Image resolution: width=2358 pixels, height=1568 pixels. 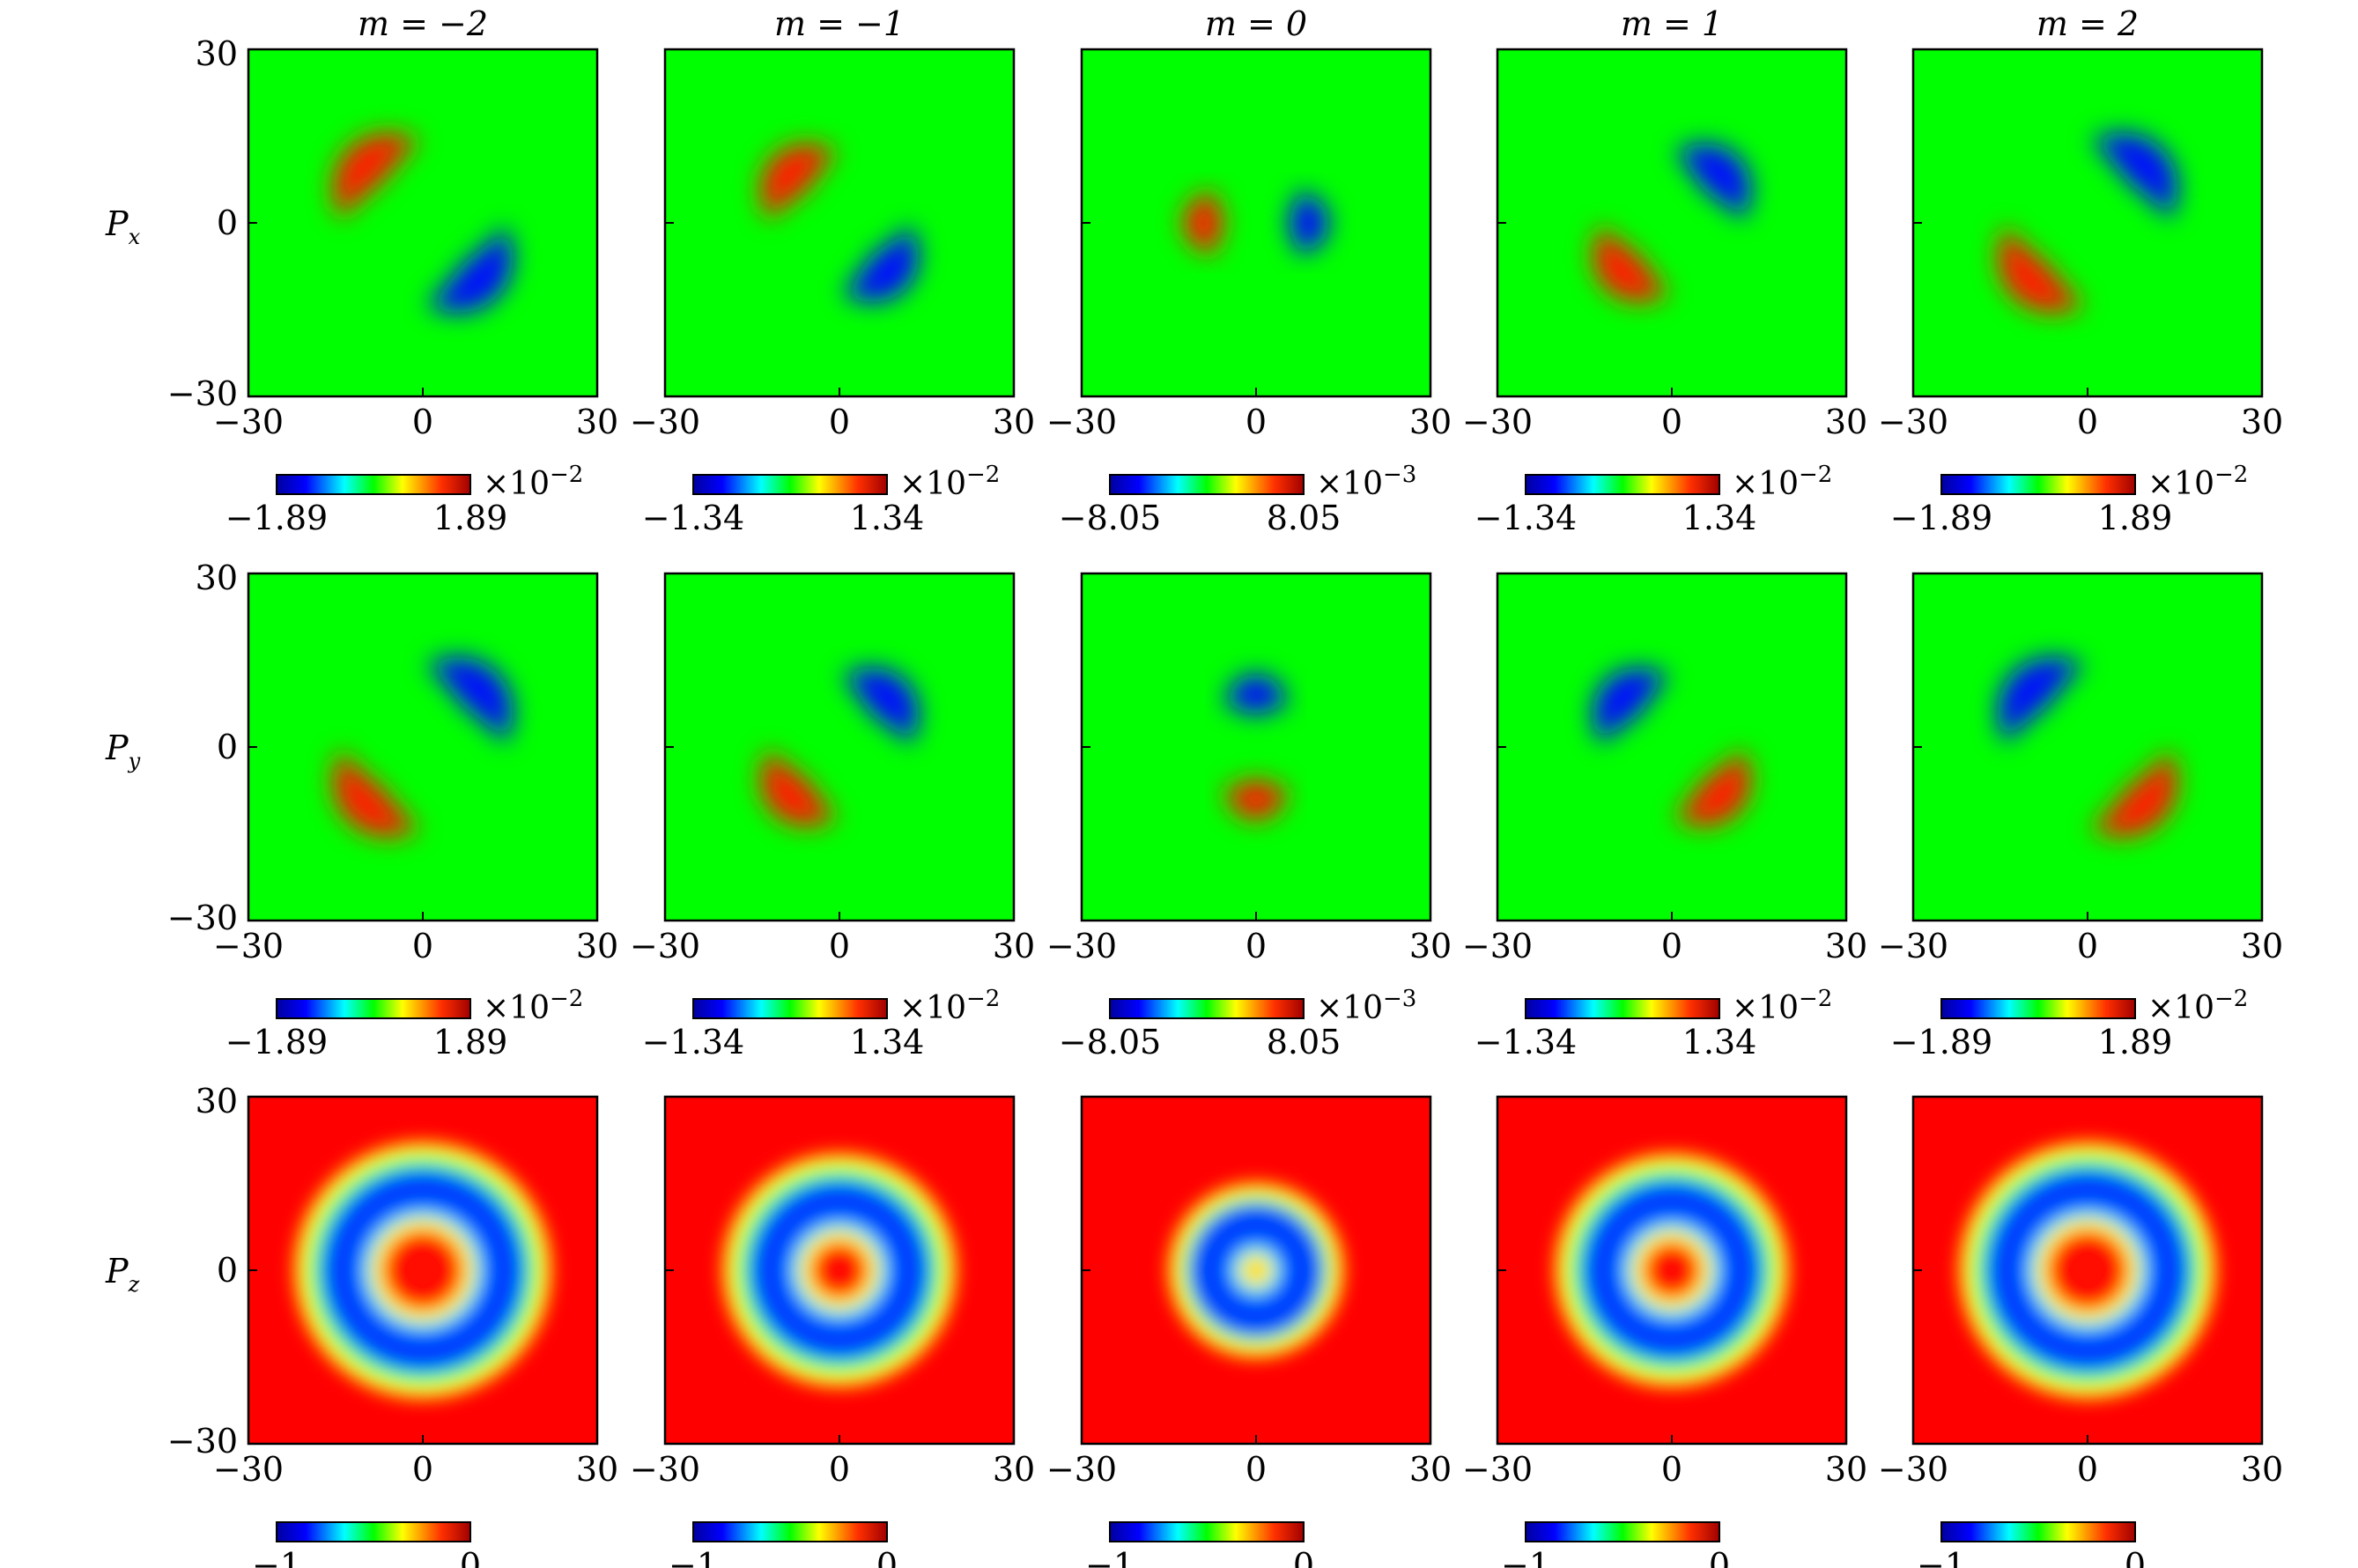 I want to click on panel-py-m2: −30 0 30 −1.89 1.89×10−2, so click(x=2080, y=816).